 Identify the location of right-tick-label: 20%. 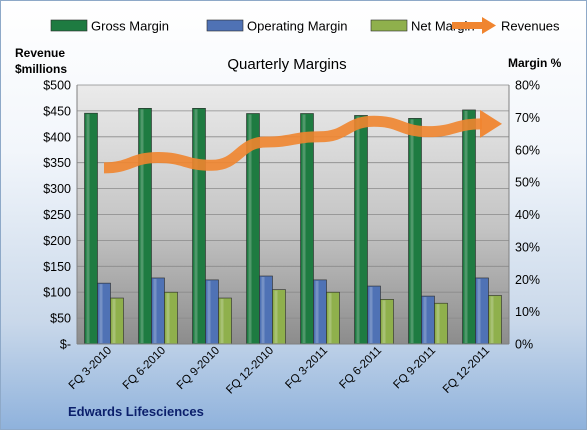
(527, 280).